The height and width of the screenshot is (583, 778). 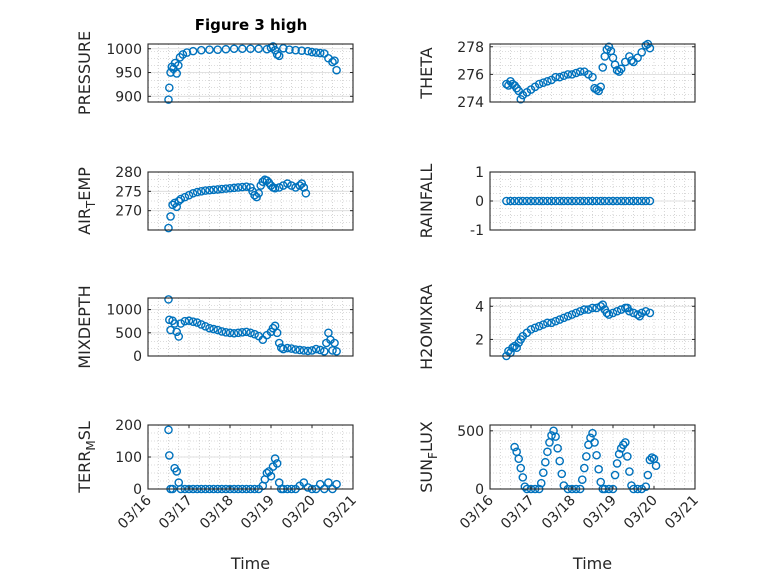 I want to click on axes-box, so click(x=250, y=201).